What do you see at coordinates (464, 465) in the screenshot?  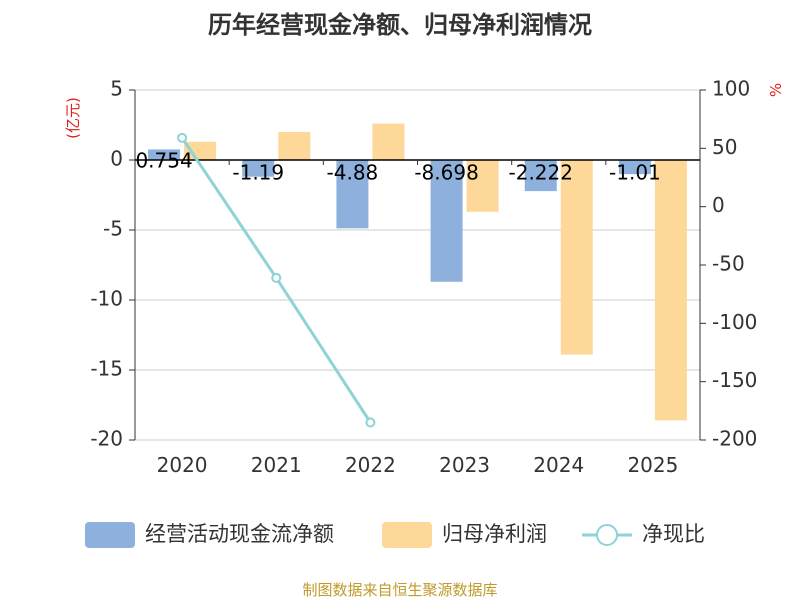 I see `x-tick-label: 2023` at bounding box center [464, 465].